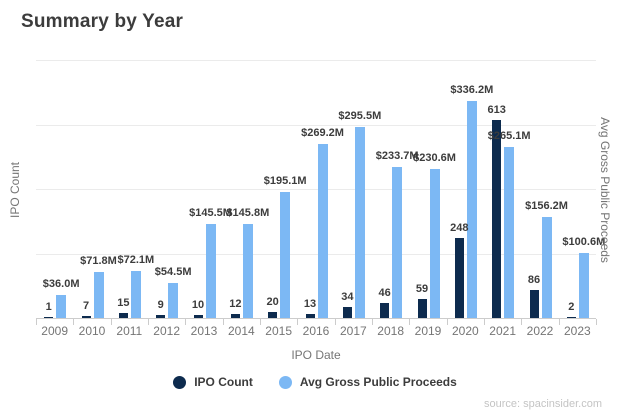 The image size is (630, 420). I want to click on value-label-ipo-count-2021: 613, so click(496, 110).